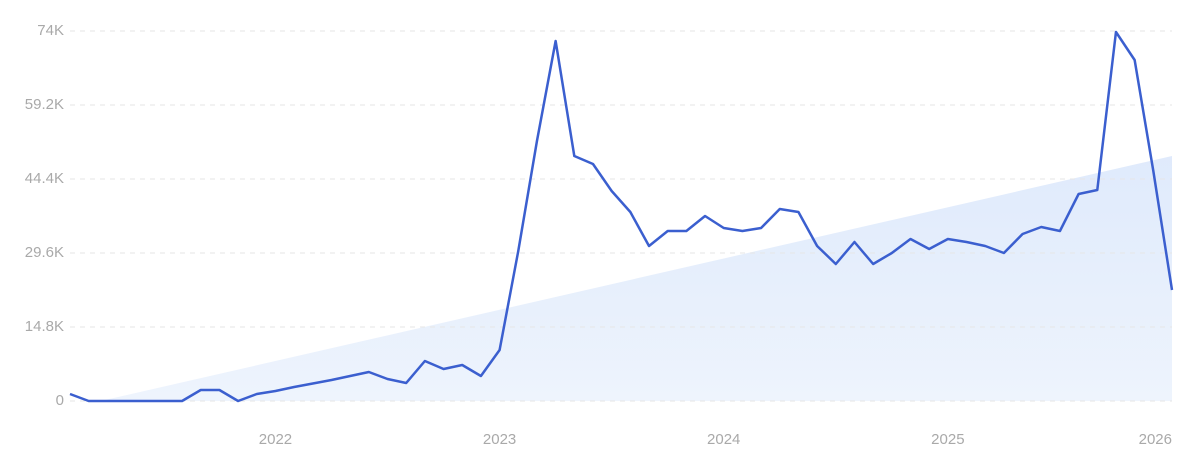  I want to click on y-tick-label: 0, so click(60, 400).